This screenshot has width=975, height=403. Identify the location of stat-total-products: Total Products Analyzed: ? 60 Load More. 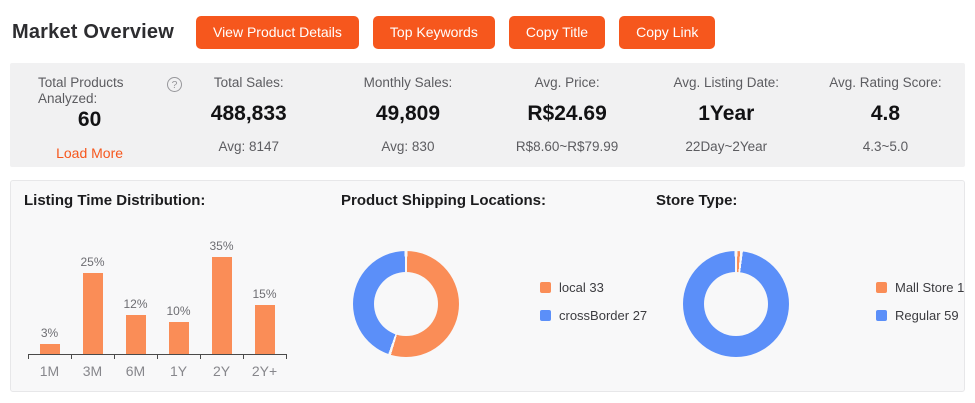
(96, 121).